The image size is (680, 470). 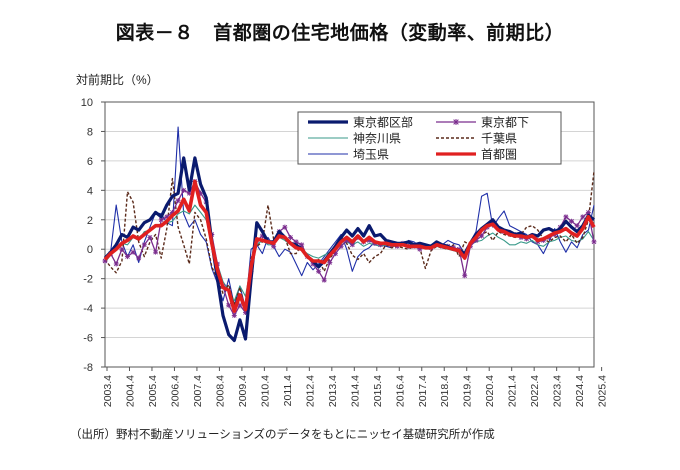 I want to click on x-tick-label: 2010.4, so click(x=265, y=391).